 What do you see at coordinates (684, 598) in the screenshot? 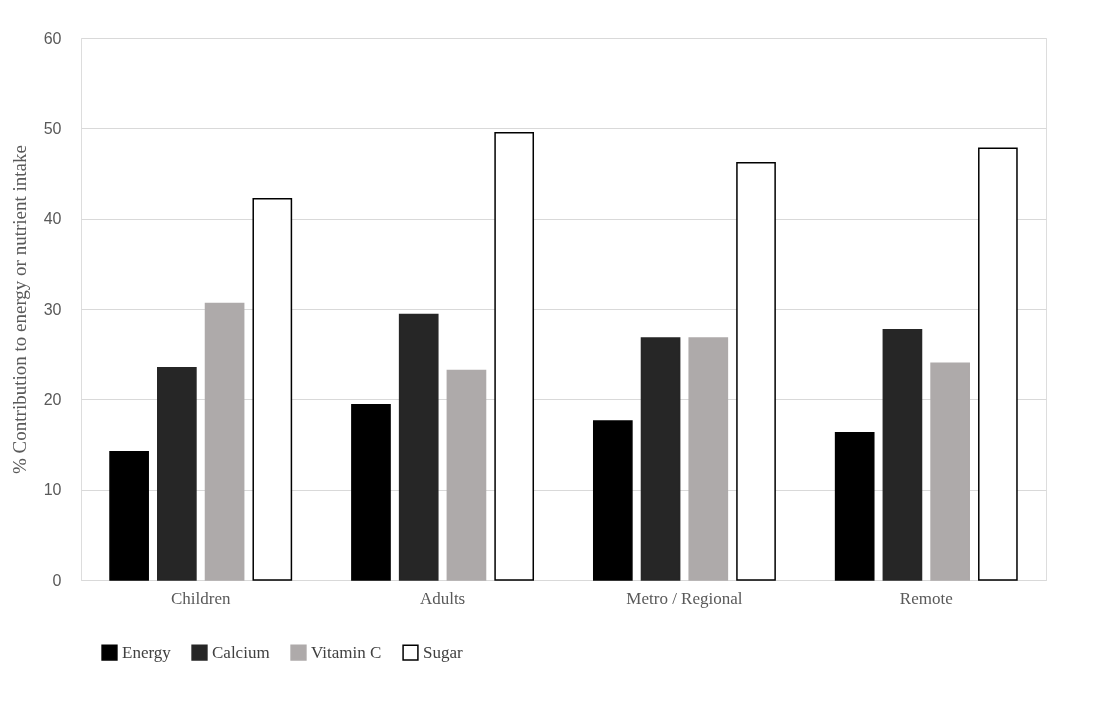
I see `x-tick-label: Metro / Regional` at bounding box center [684, 598].